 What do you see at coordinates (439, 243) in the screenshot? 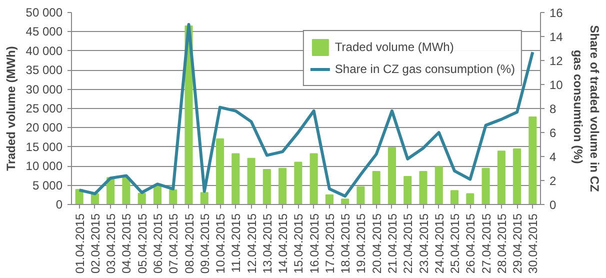
I see `x-tick-label: 24.04.2015` at bounding box center [439, 243].